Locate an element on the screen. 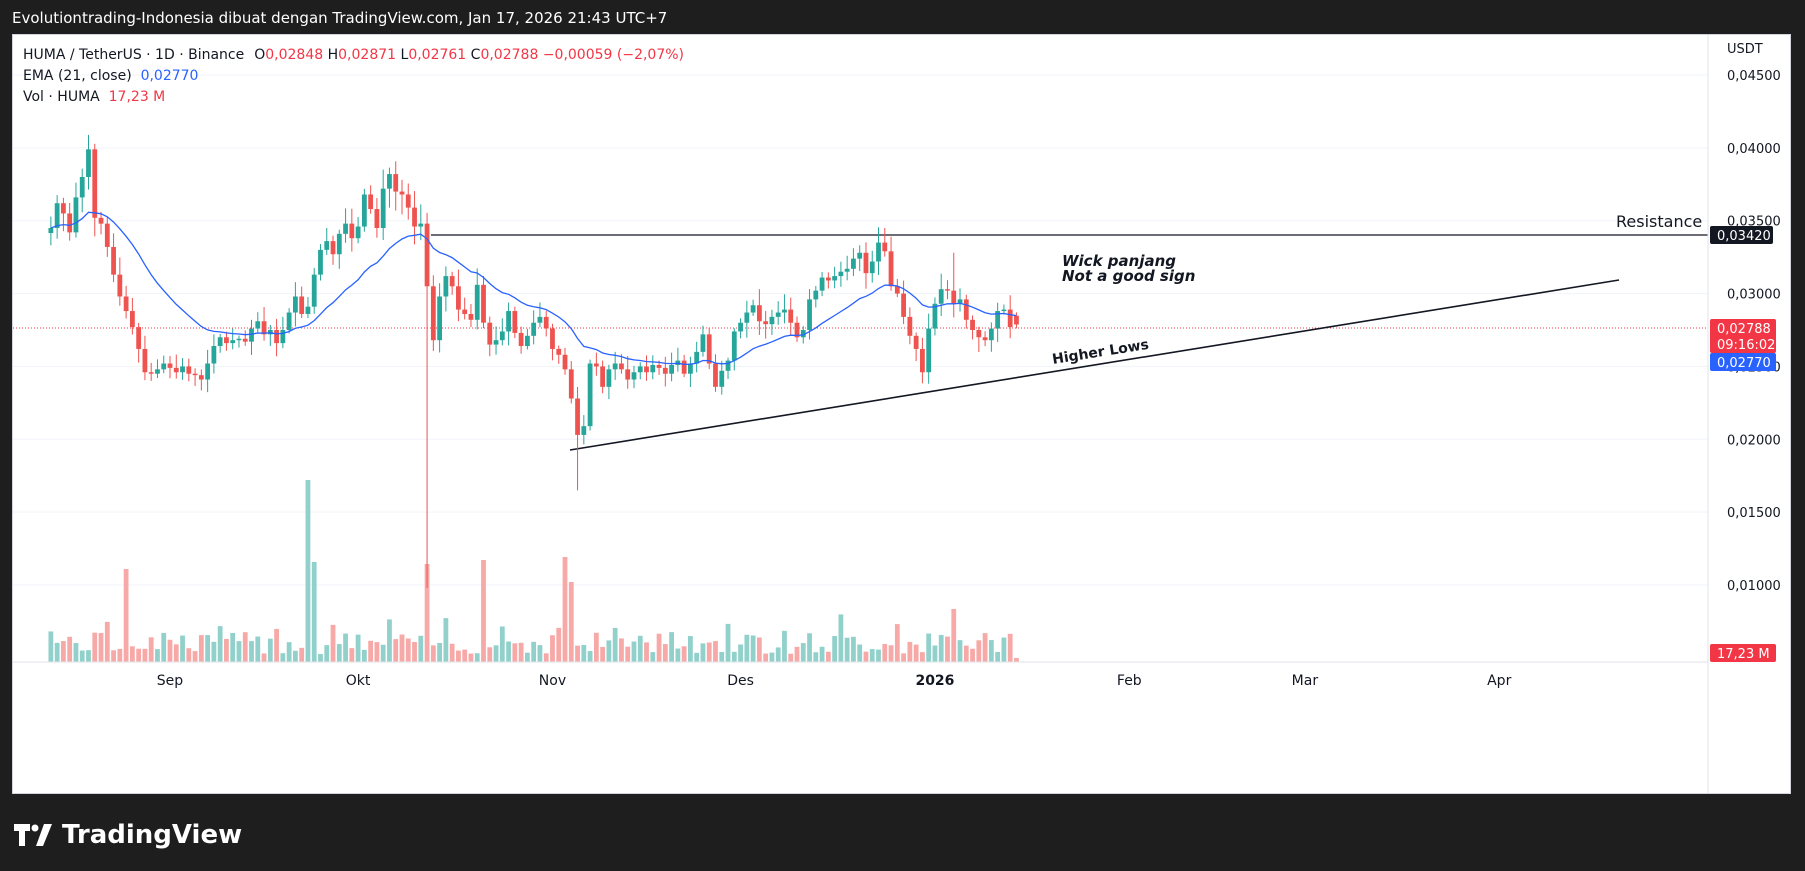 The height and width of the screenshot is (871, 1805). price-tick-label: 0,04000 is located at coordinates (1754, 149).